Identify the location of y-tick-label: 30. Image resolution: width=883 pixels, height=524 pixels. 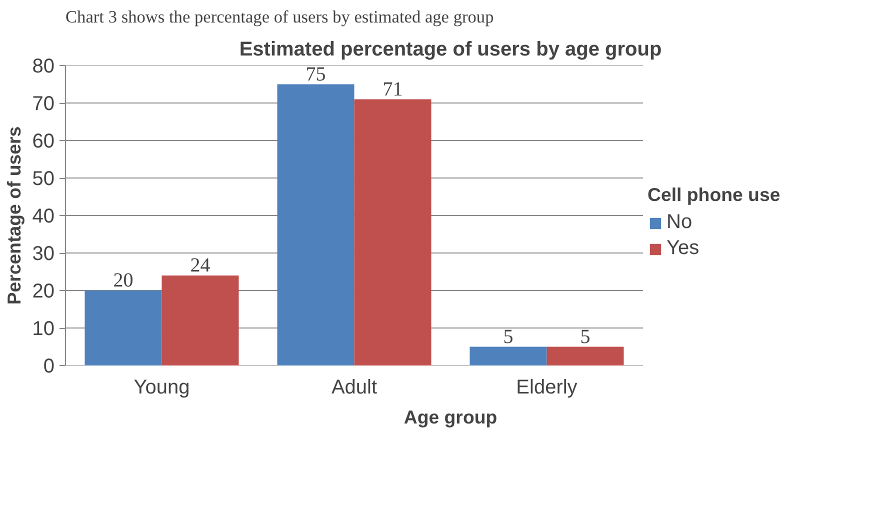
(43, 254).